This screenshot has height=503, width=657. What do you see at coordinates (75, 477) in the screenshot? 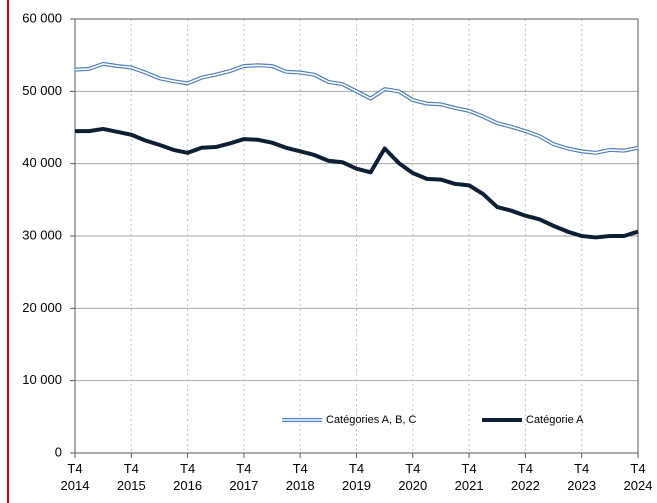
I see `x-tick-label: T4 2014` at bounding box center [75, 477].